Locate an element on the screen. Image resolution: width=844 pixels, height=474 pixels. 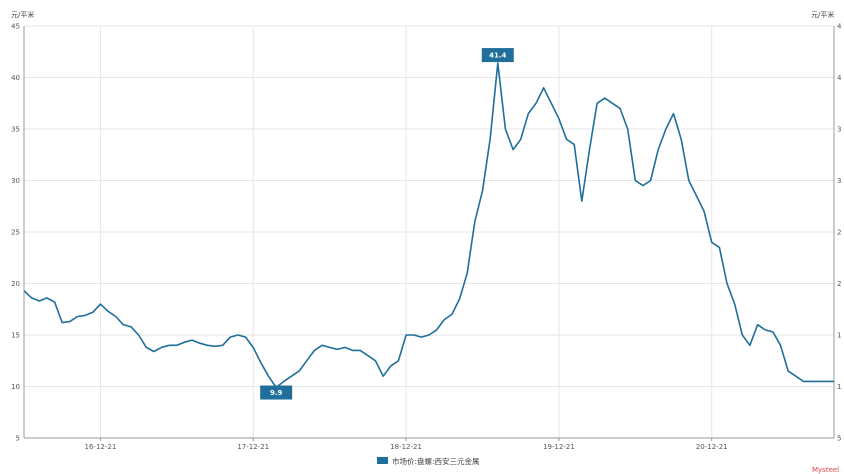
y-tick-label-left: 5 is located at coordinates (18, 439).